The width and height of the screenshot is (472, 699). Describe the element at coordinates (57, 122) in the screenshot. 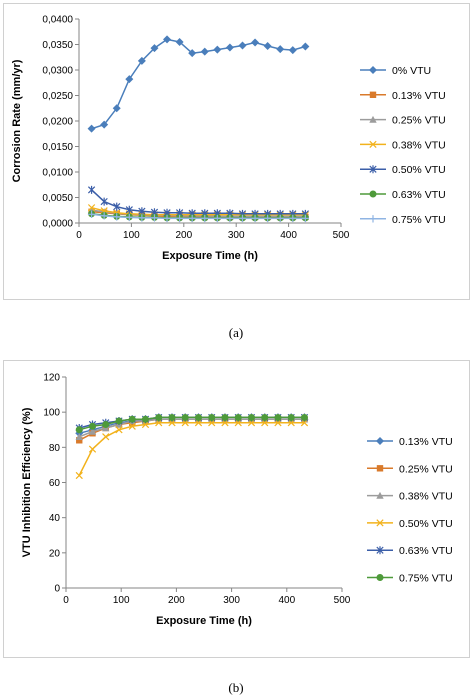

I see `y-tick-label: 0,0200` at that location.